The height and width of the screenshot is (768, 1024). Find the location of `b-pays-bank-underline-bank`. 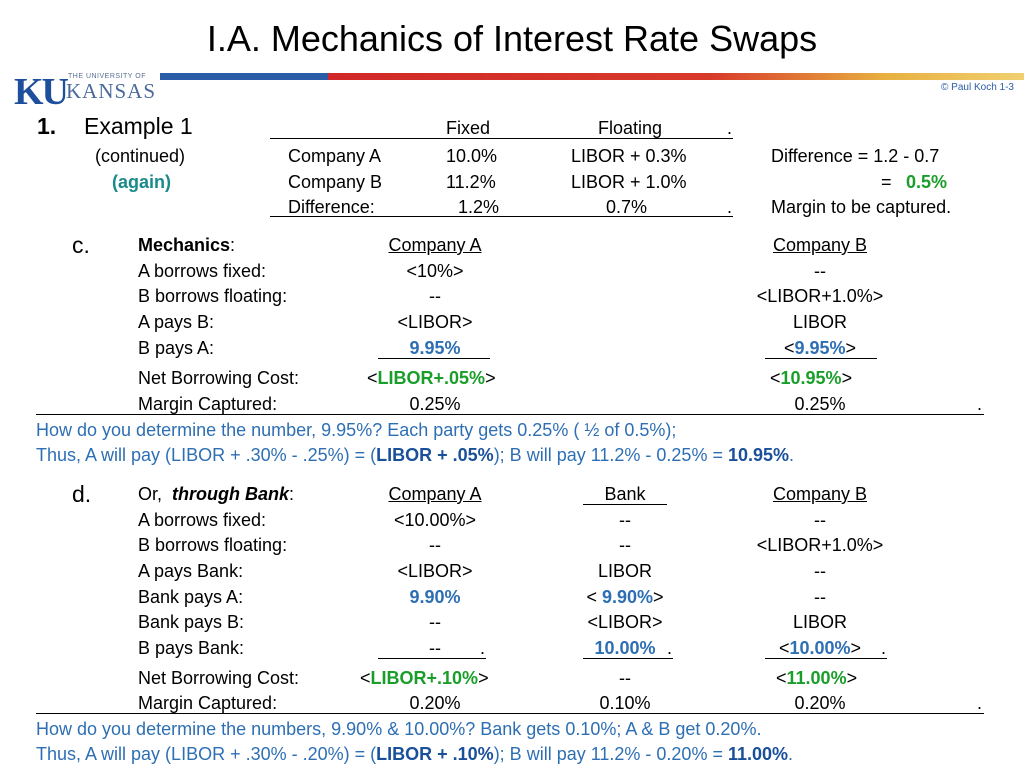

b-pays-bank-underline-bank is located at coordinates (628, 658).